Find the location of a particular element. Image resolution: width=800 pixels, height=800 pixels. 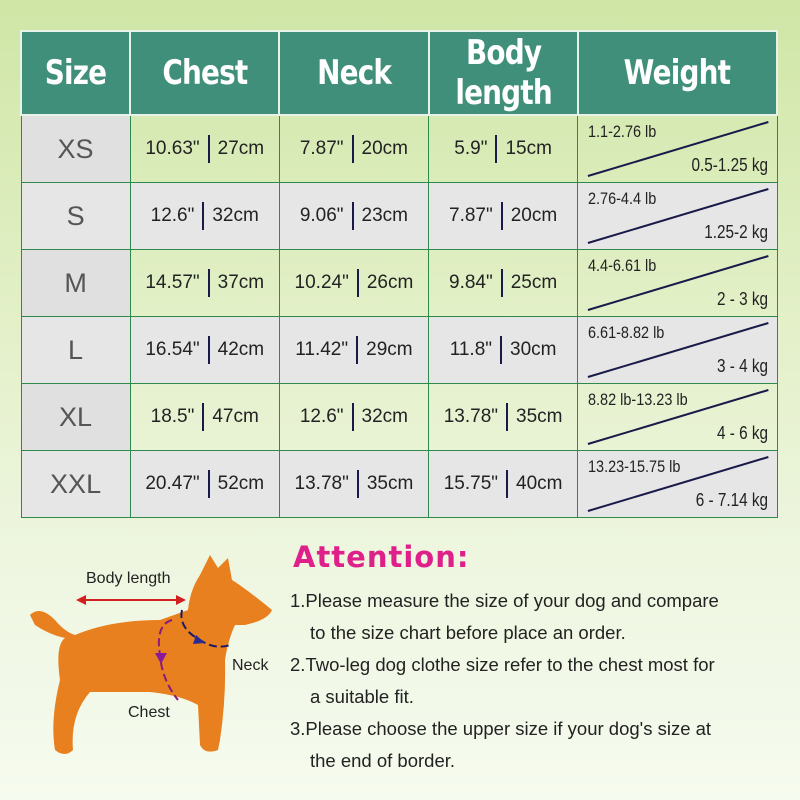

weight-cell: 1.1-2.76 lb 0.5-1.25 kg is located at coordinates (677, 148).